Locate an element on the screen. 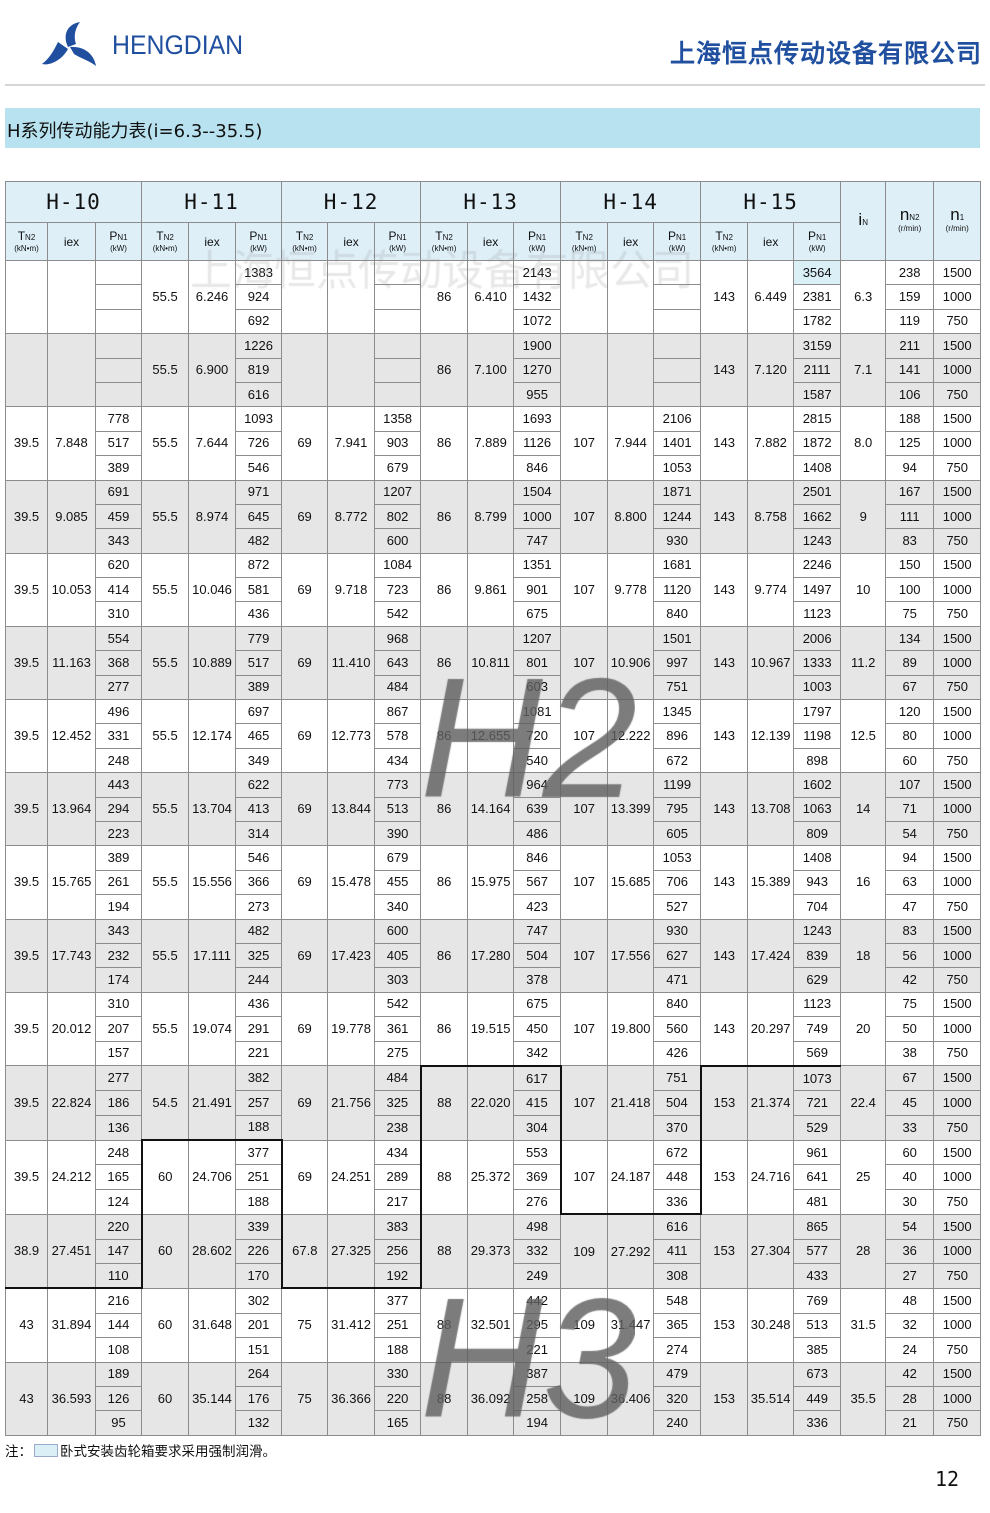 The image size is (990, 1513). pn1-cell: 165 is located at coordinates (118, 1177).